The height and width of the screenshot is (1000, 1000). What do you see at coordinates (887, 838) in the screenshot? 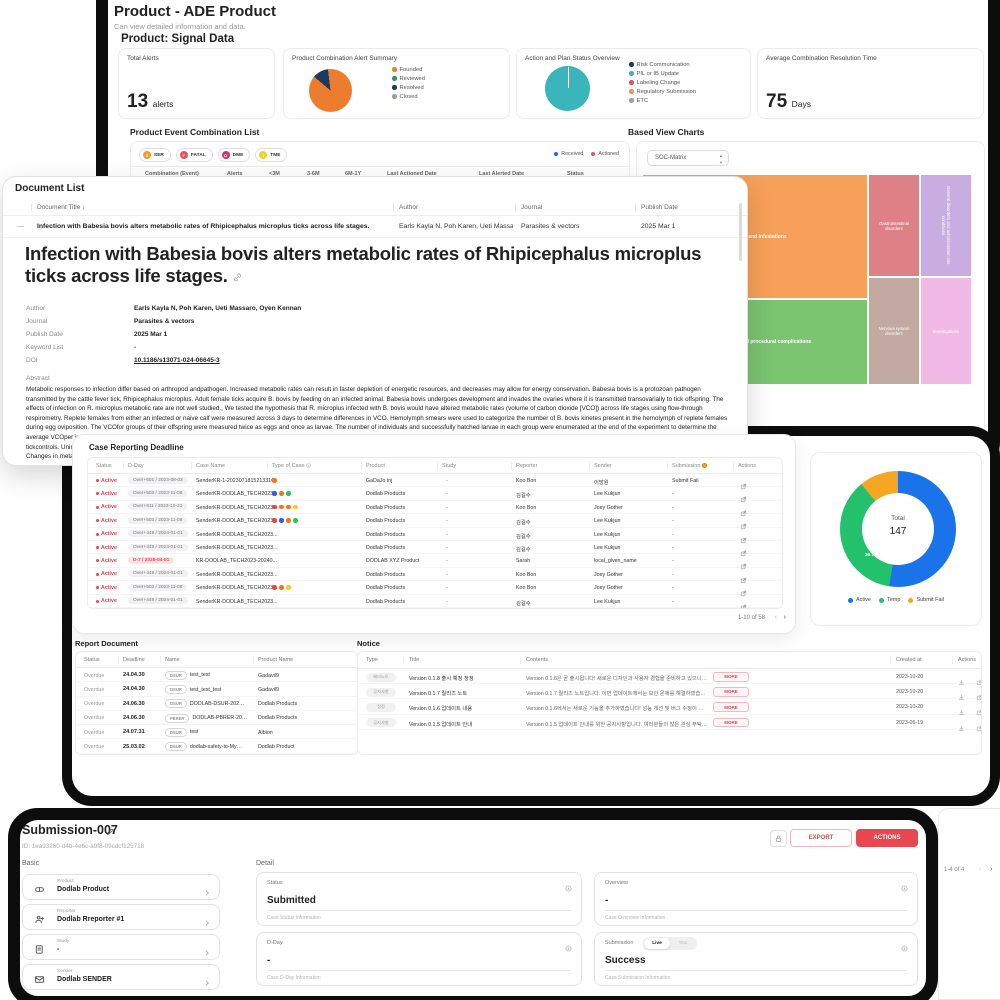
I see `actions-button: ACTIONS` at bounding box center [887, 838].